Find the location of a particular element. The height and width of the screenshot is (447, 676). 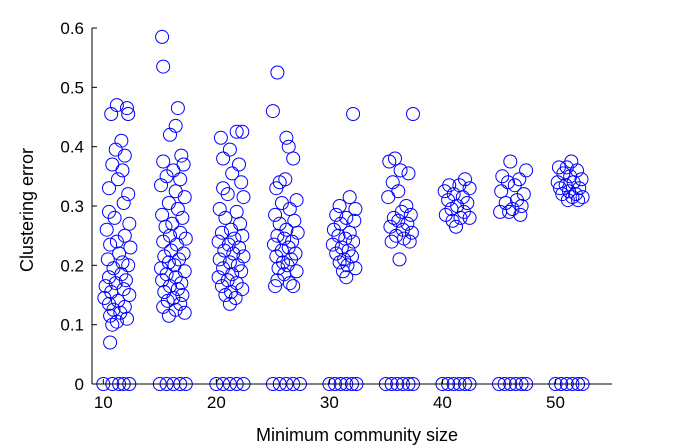

y-tick-label: 0.4 is located at coordinates (72, 147).